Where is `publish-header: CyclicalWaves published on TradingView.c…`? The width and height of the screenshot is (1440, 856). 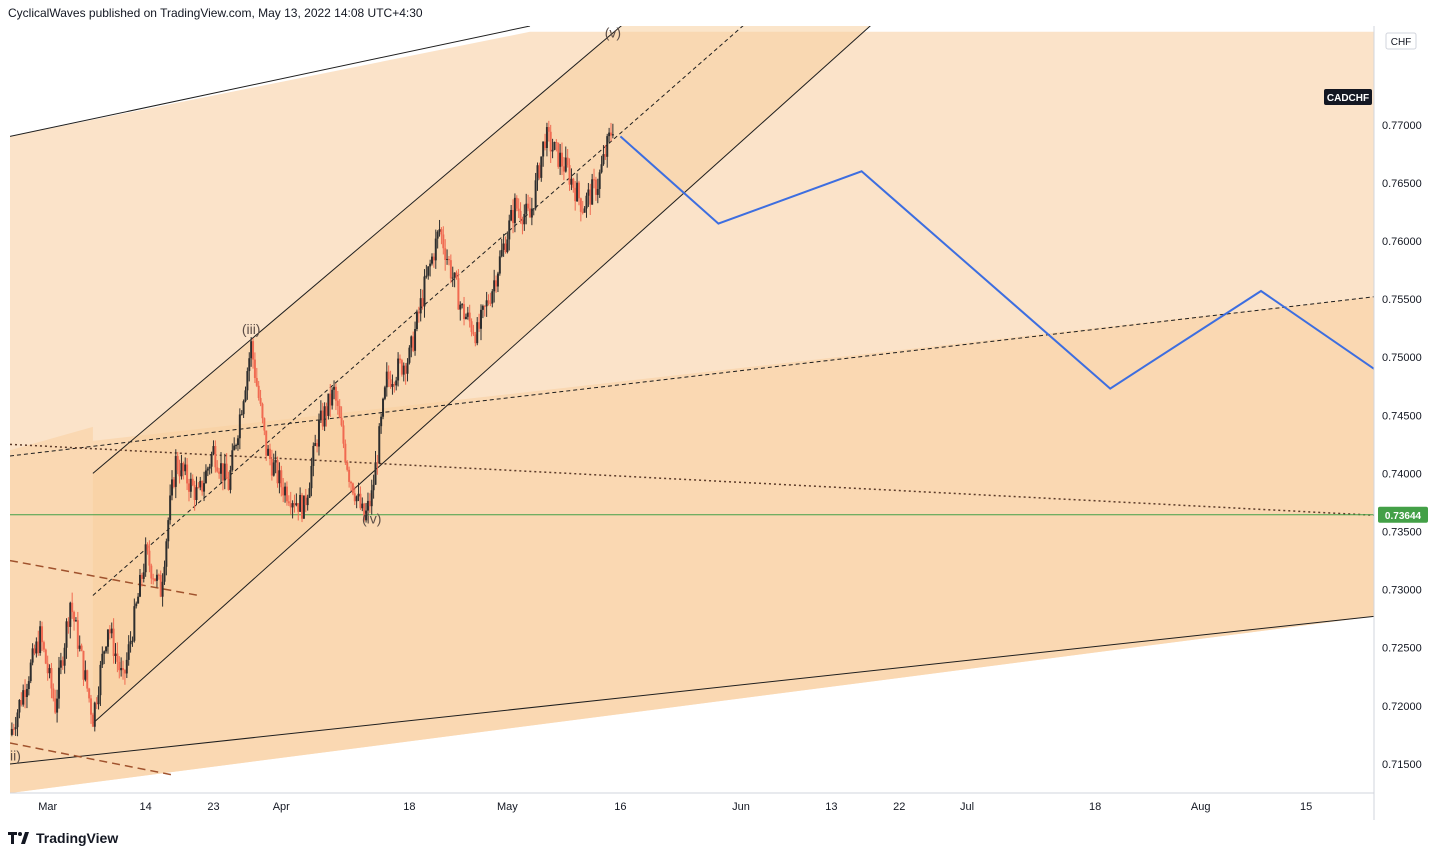 publish-header: CyclicalWaves published on TradingView.c… is located at coordinates (215, 13).